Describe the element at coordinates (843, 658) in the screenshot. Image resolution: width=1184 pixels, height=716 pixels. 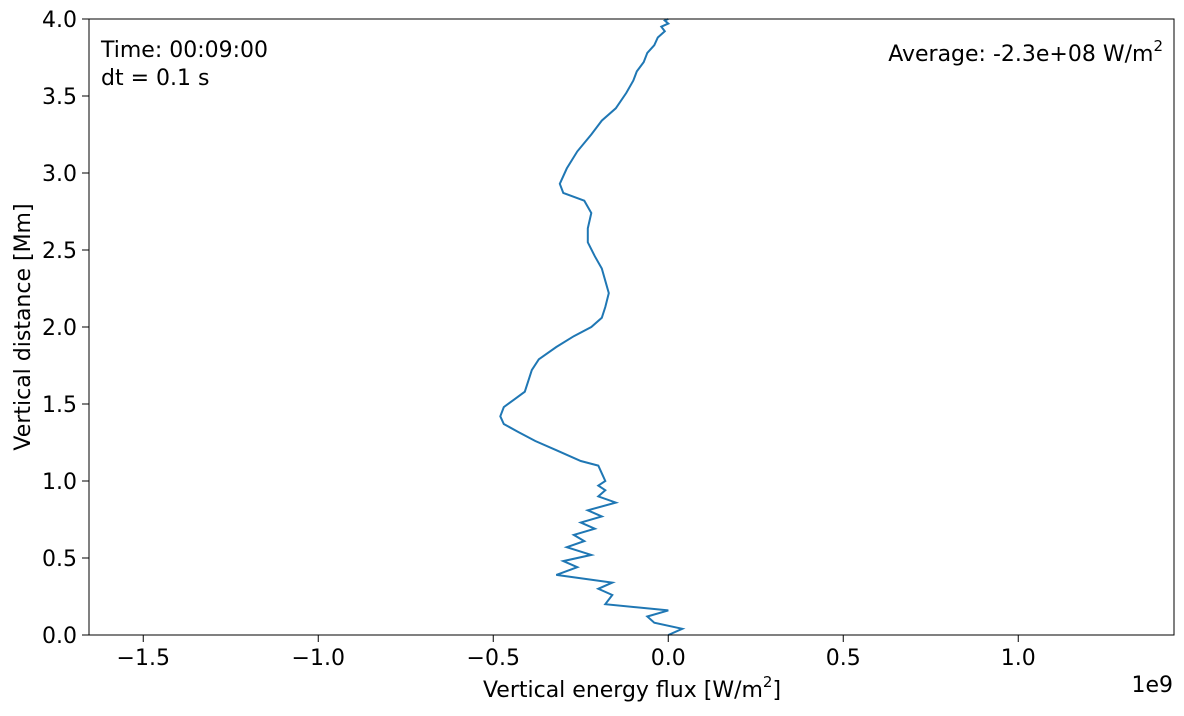
I see `x-tick-label: 0.5` at that location.